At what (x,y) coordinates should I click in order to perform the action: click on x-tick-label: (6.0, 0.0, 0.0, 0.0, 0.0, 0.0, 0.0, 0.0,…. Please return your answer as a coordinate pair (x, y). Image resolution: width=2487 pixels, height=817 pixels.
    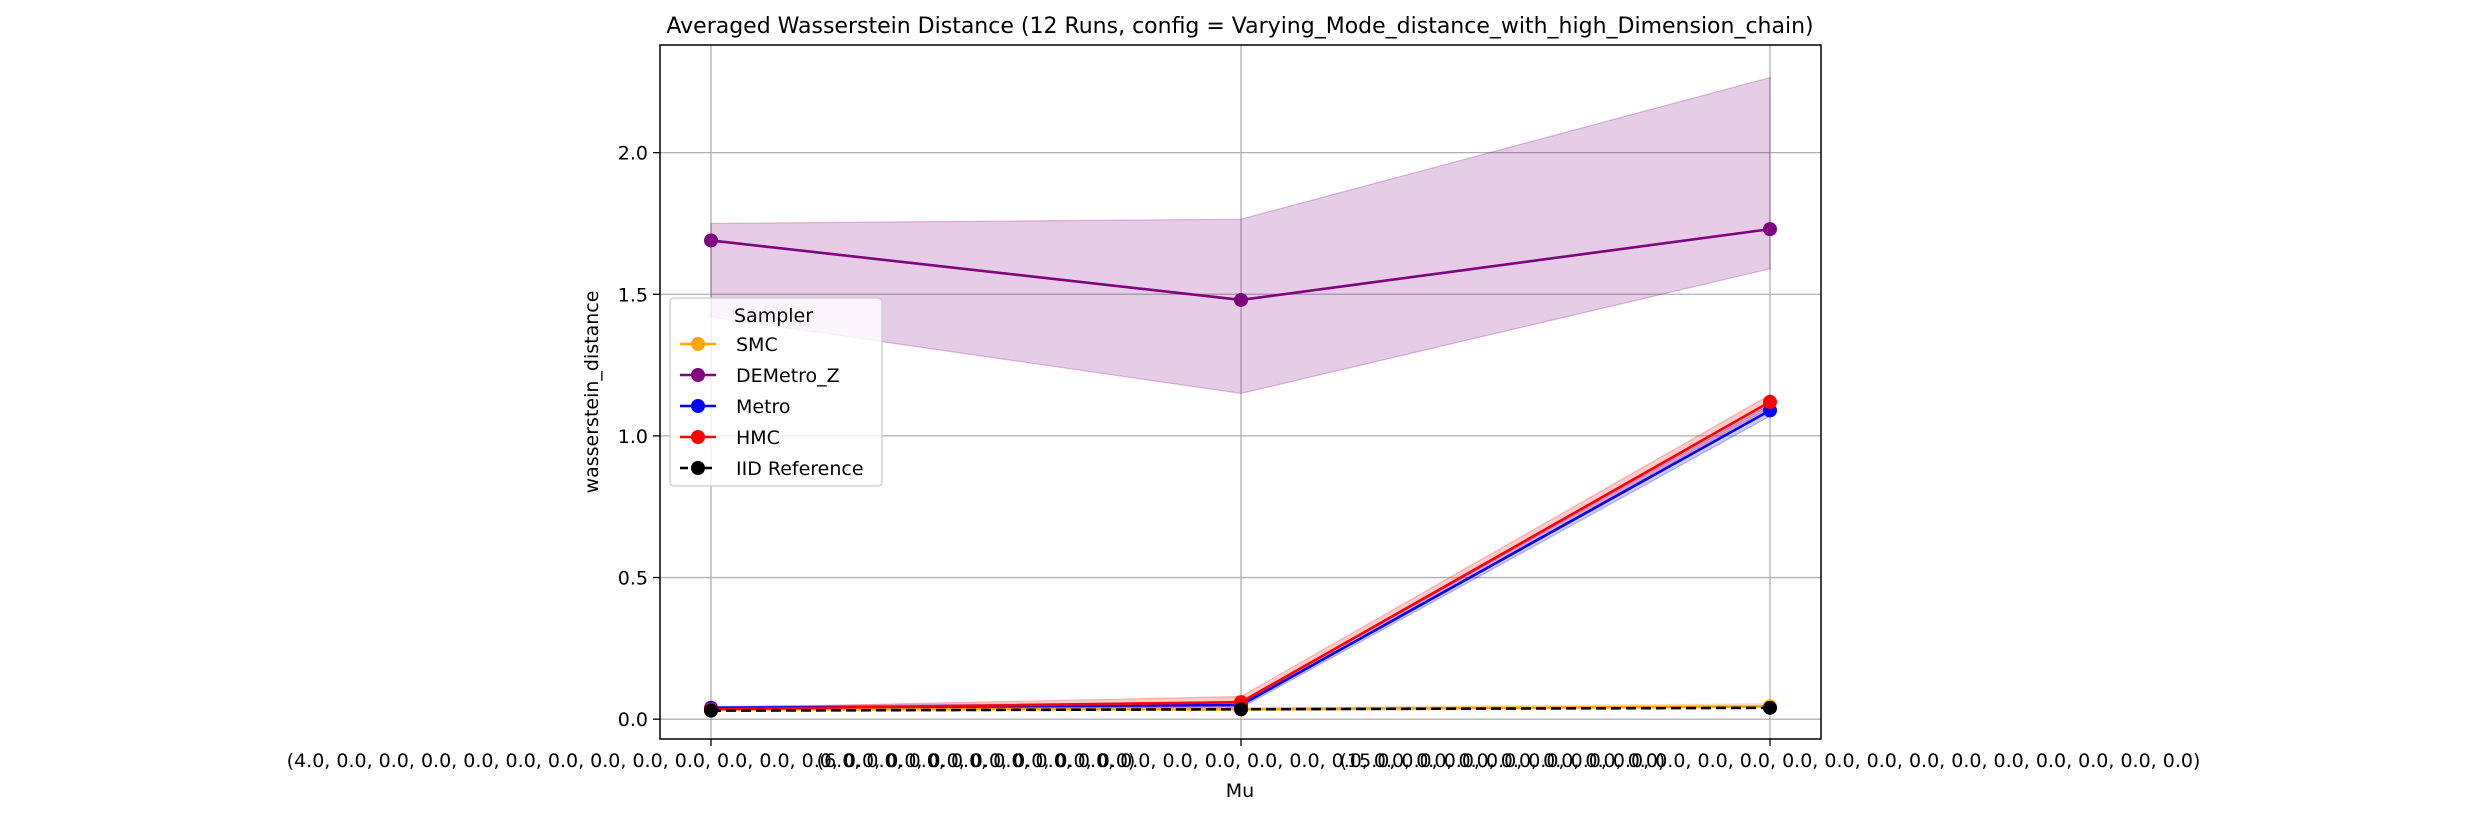
    Looking at the image, I should click on (1241, 761).